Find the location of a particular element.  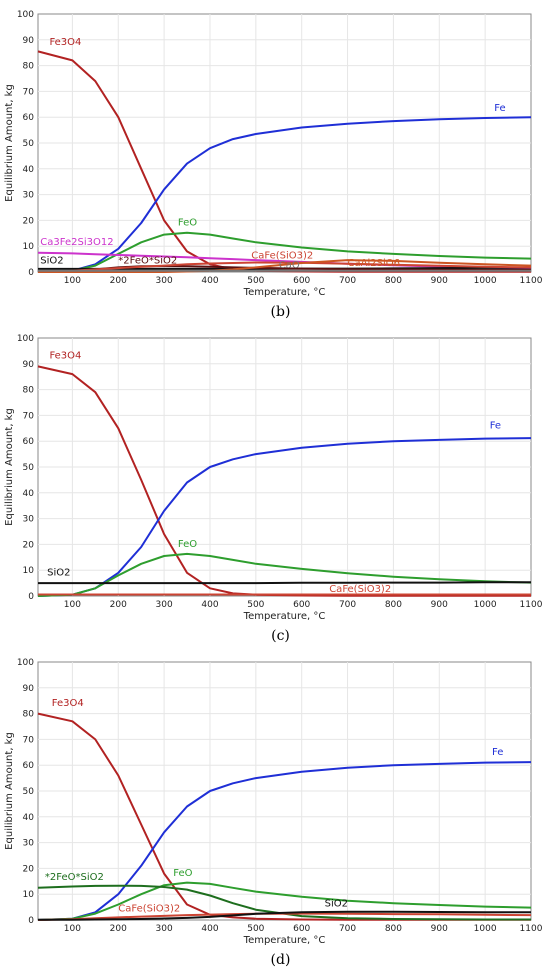

panel-caption: (c) is located at coordinates (280, 636).